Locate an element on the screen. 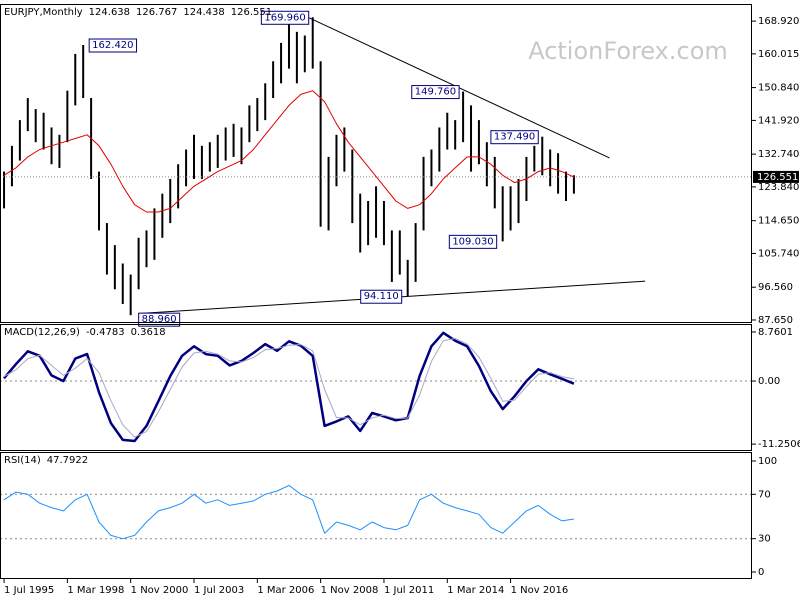 The image size is (800, 600). header-value: 126.767 is located at coordinates (156, 12).